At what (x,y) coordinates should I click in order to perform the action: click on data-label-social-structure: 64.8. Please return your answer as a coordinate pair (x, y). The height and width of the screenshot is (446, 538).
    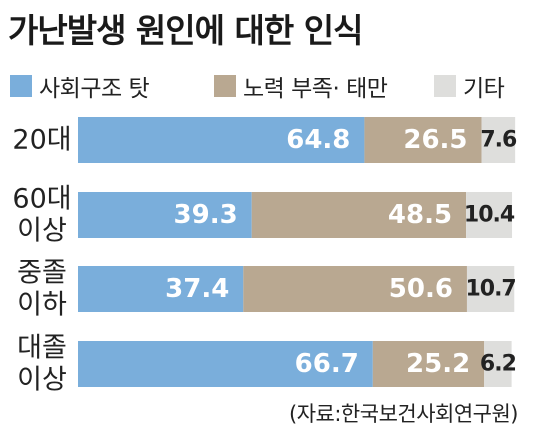
    Looking at the image, I should click on (318, 140).